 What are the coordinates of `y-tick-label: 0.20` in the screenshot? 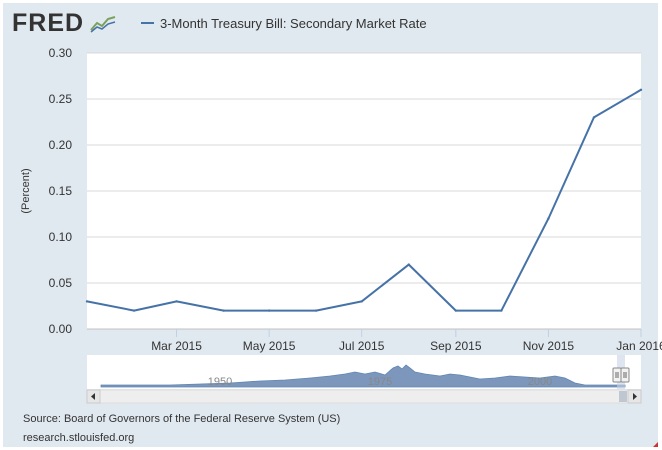 It's located at (61, 145).